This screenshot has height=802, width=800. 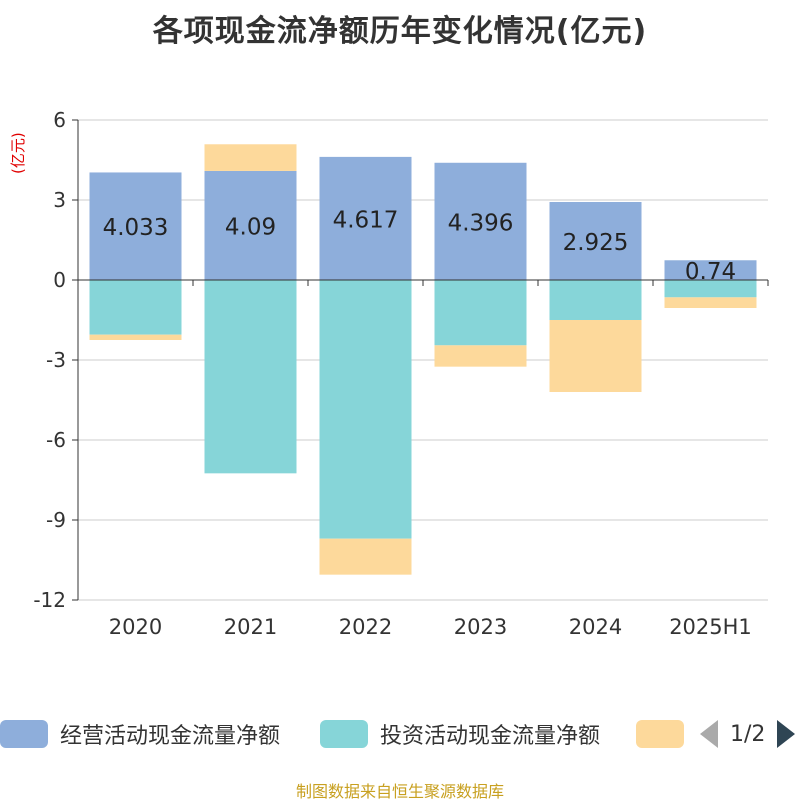 I want to click on y-tick-label: 3, so click(x=59, y=200).